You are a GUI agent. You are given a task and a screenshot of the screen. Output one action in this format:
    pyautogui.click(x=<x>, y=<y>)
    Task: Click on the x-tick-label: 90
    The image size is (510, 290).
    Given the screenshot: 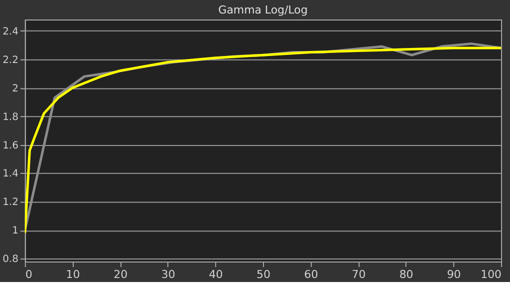 What is the action you would take?
    pyautogui.click(x=453, y=274)
    